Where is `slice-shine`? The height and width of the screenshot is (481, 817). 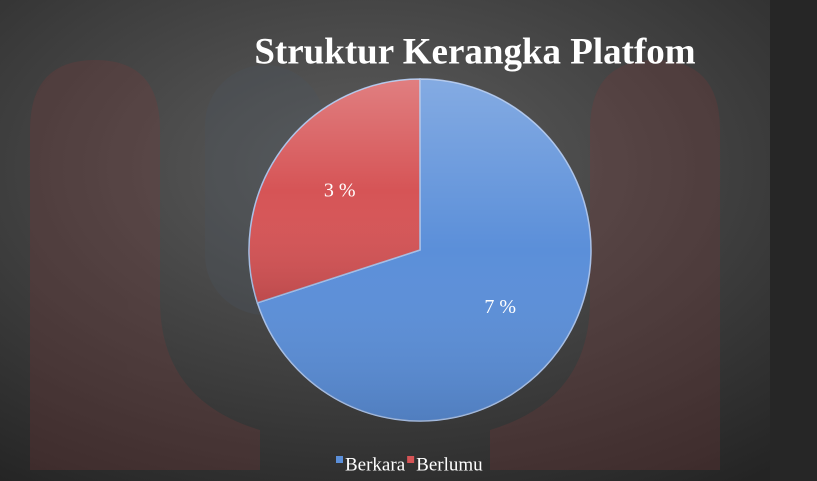 slice-shine is located at coordinates (334, 191).